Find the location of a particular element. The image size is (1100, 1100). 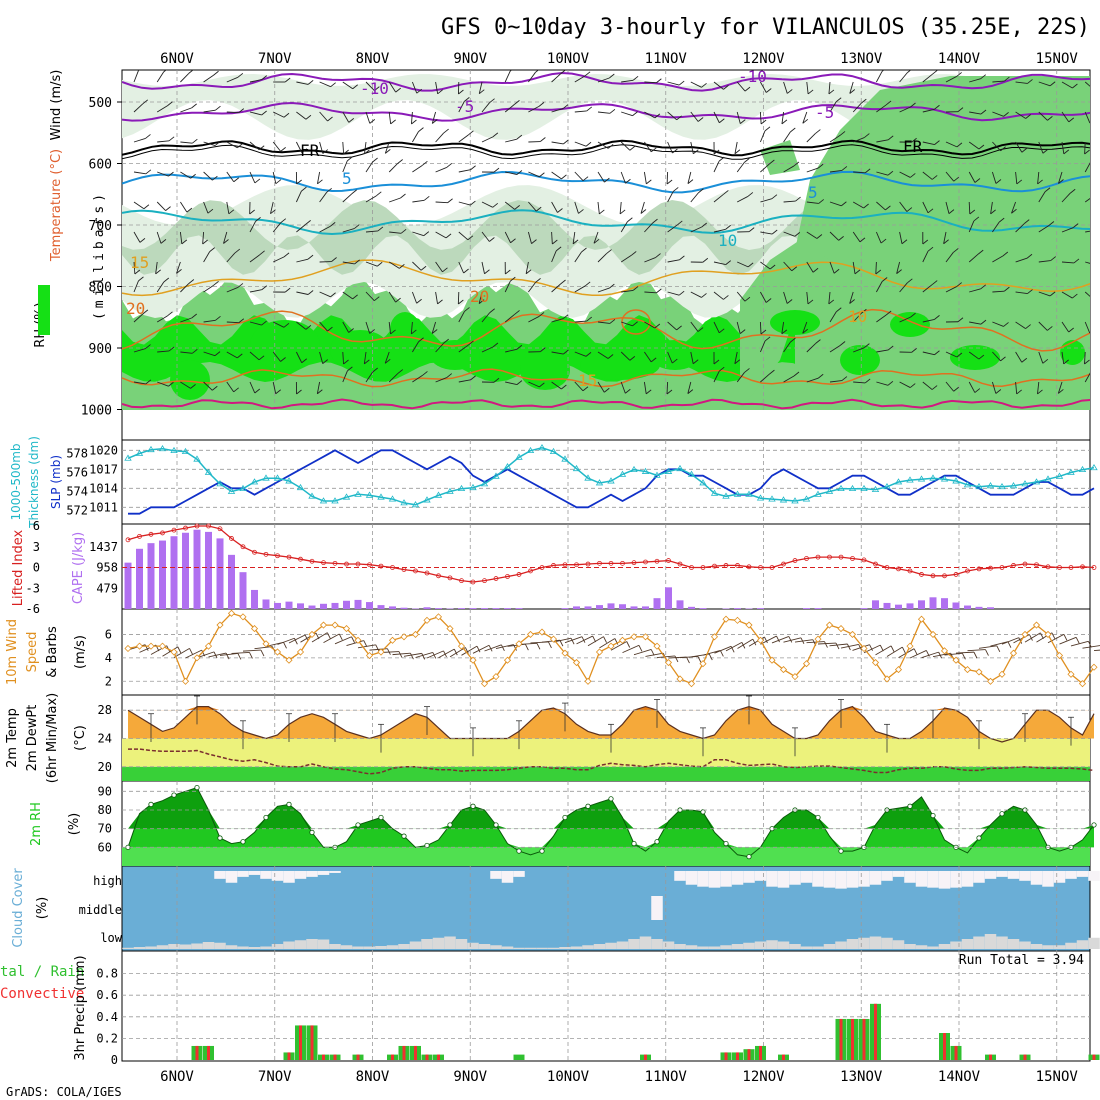

units-title: (millibars) is located at coordinates (99, 255).